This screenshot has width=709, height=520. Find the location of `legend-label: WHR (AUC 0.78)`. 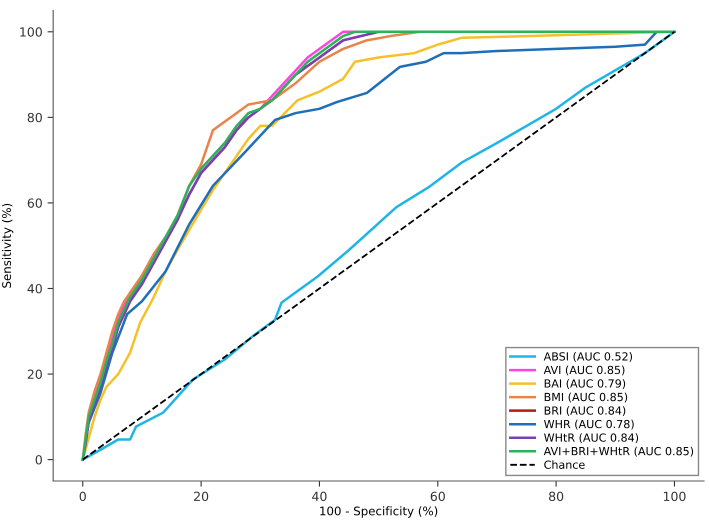

legend-label: WHR (AUC 0.78) is located at coordinates (589, 425).